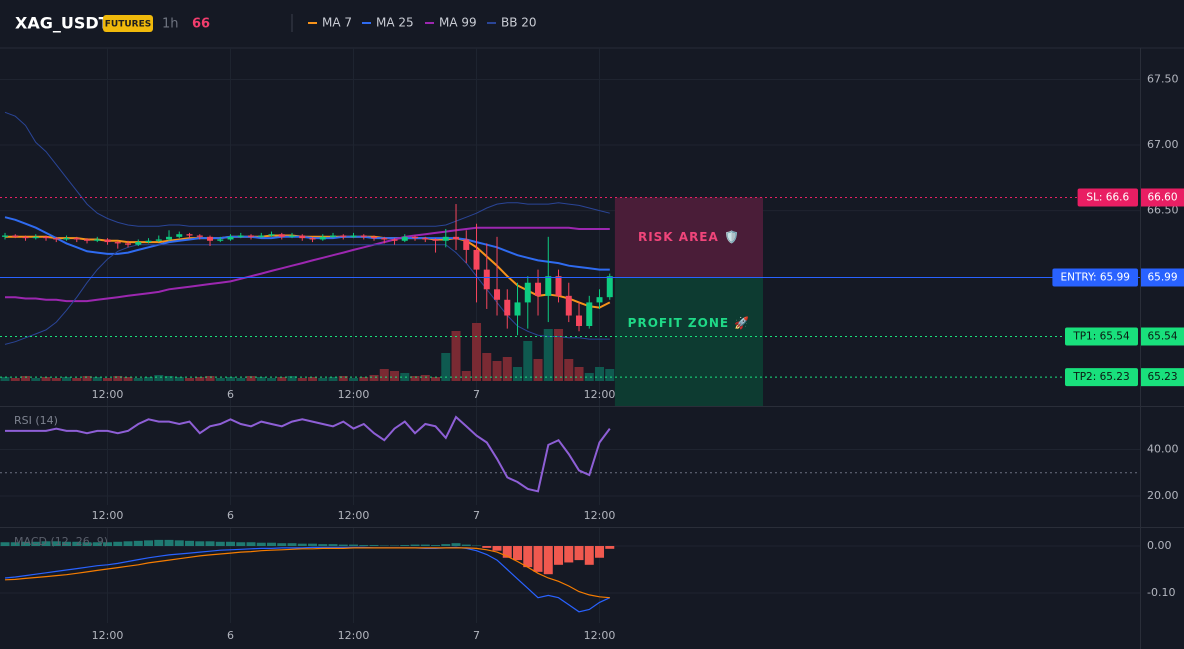 The height and width of the screenshot is (649, 1184). I want to click on bb-upper, so click(307, 169).